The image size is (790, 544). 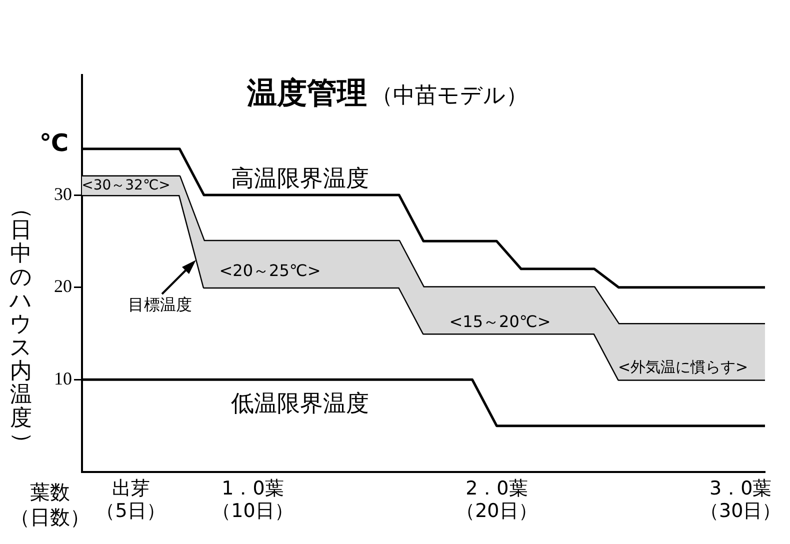 I want to click on annotation: <外気温に慣らす>, so click(x=683, y=367).